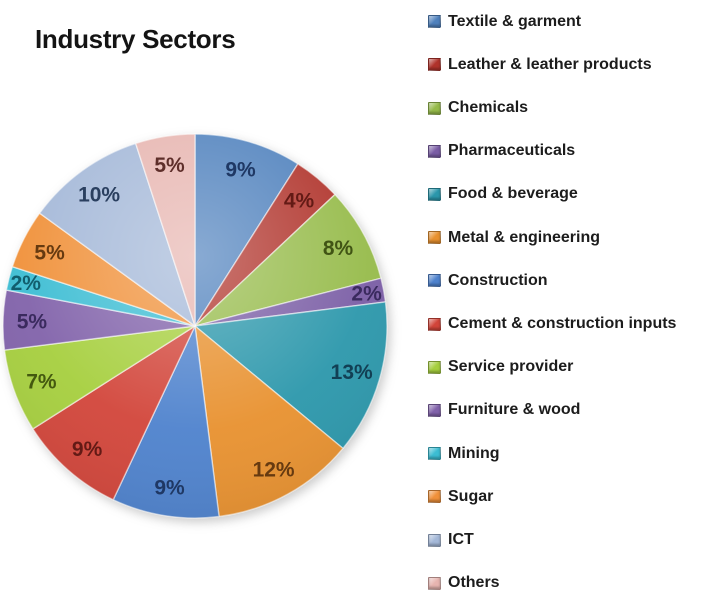  What do you see at coordinates (87, 449) in the screenshot?
I see `slice-value-label-cement-construction-inputs: 9%` at bounding box center [87, 449].